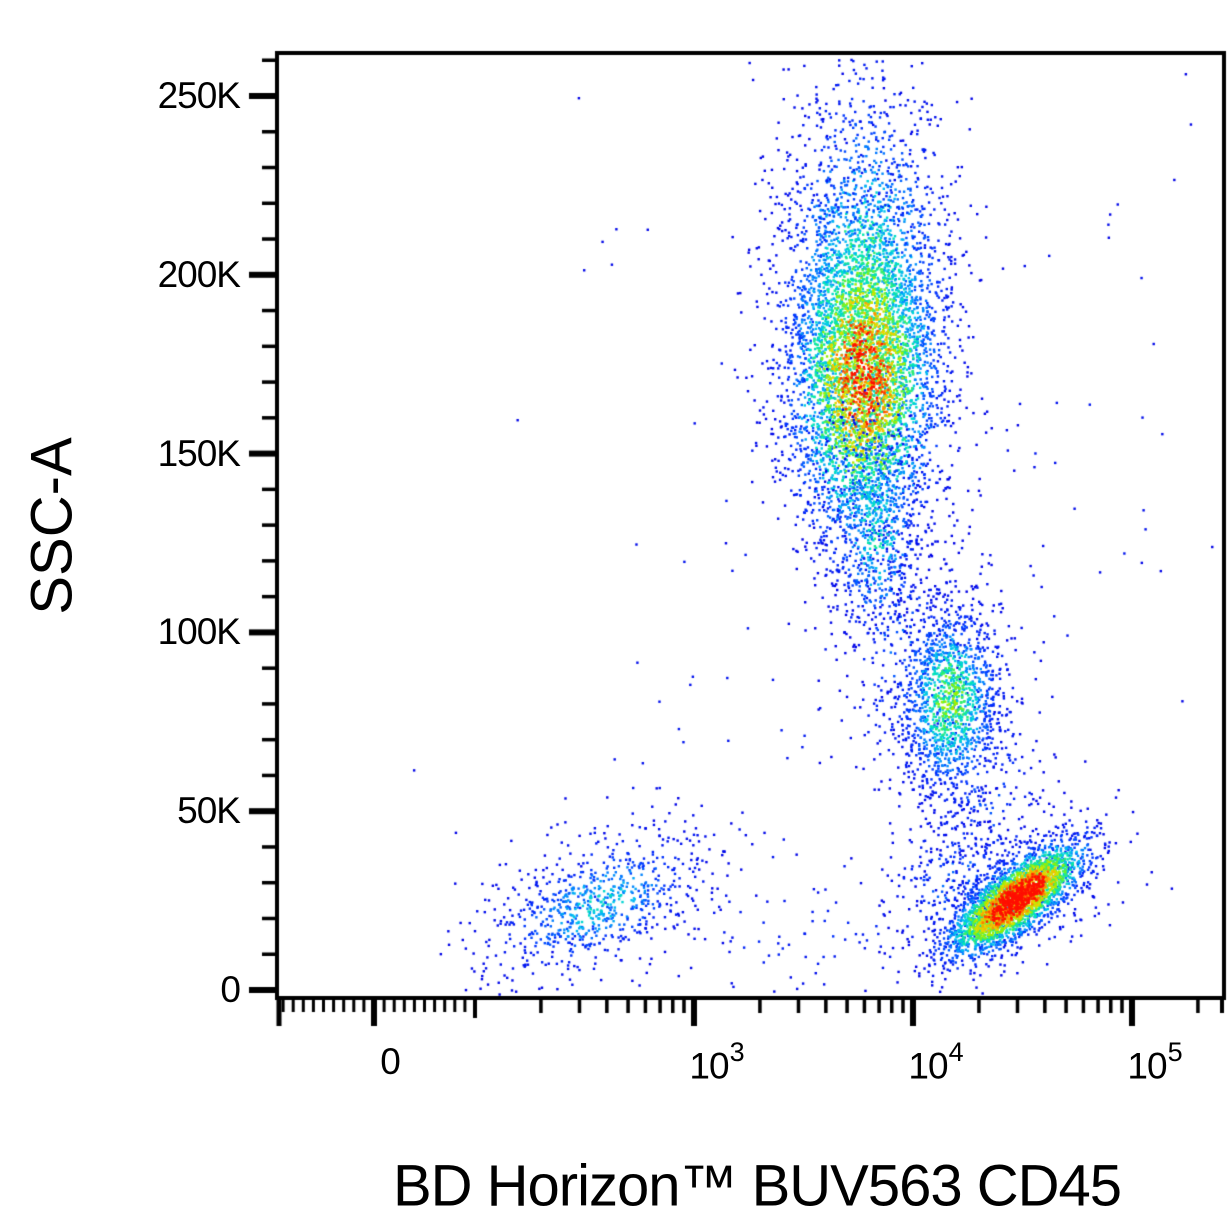 The width and height of the screenshot is (1230, 1230). I want to click on y-tick-label: 0, so click(230, 989).